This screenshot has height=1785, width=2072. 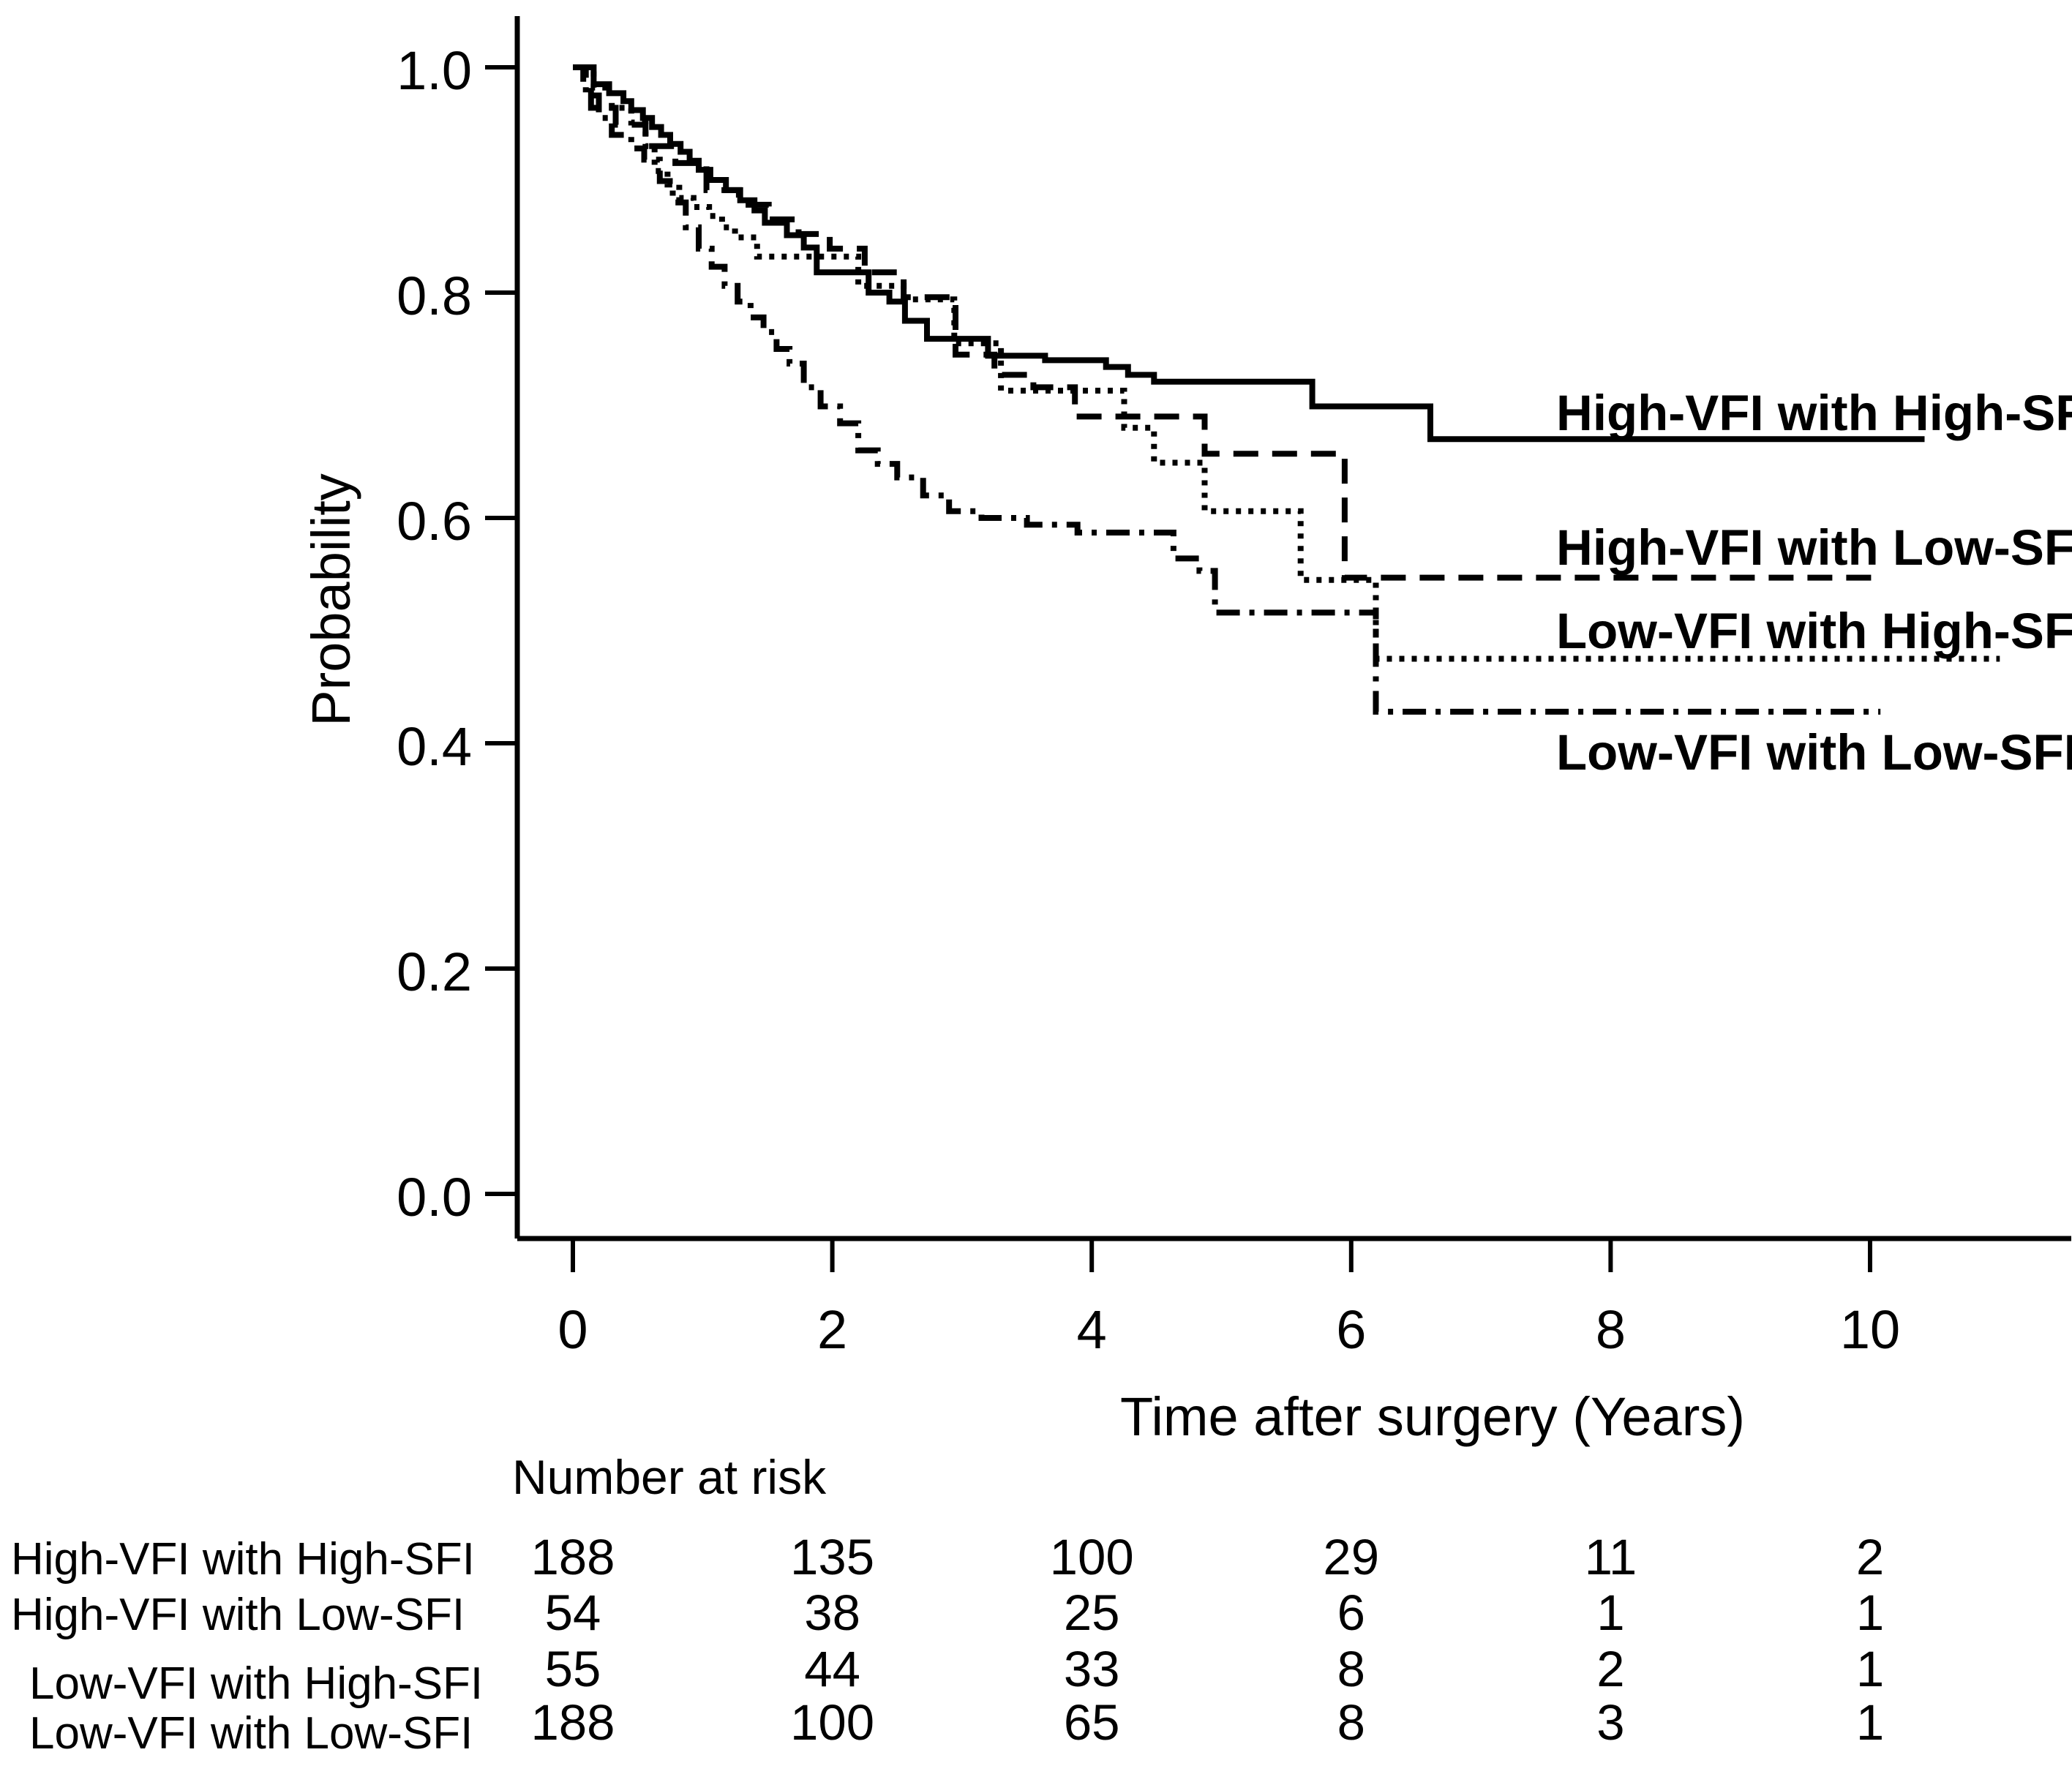 I want to click on curve-label-high-vfi-low-sfi: High-VFI with Low-SFI, so click(x=1814, y=547).